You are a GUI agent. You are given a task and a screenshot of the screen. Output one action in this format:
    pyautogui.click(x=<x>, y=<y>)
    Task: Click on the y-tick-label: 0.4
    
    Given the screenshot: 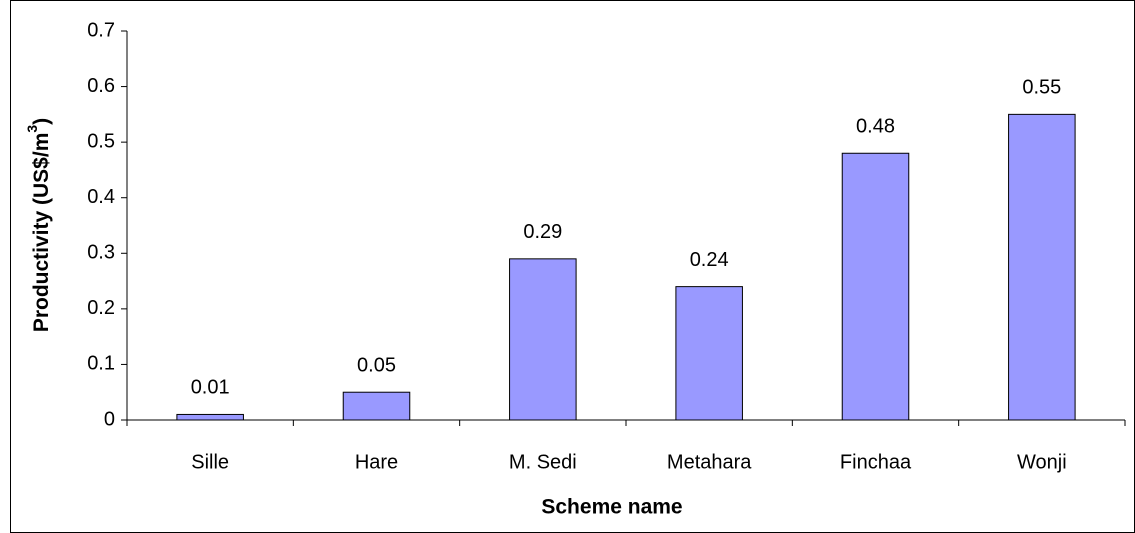 What is the action you would take?
    pyautogui.click(x=101, y=197)
    